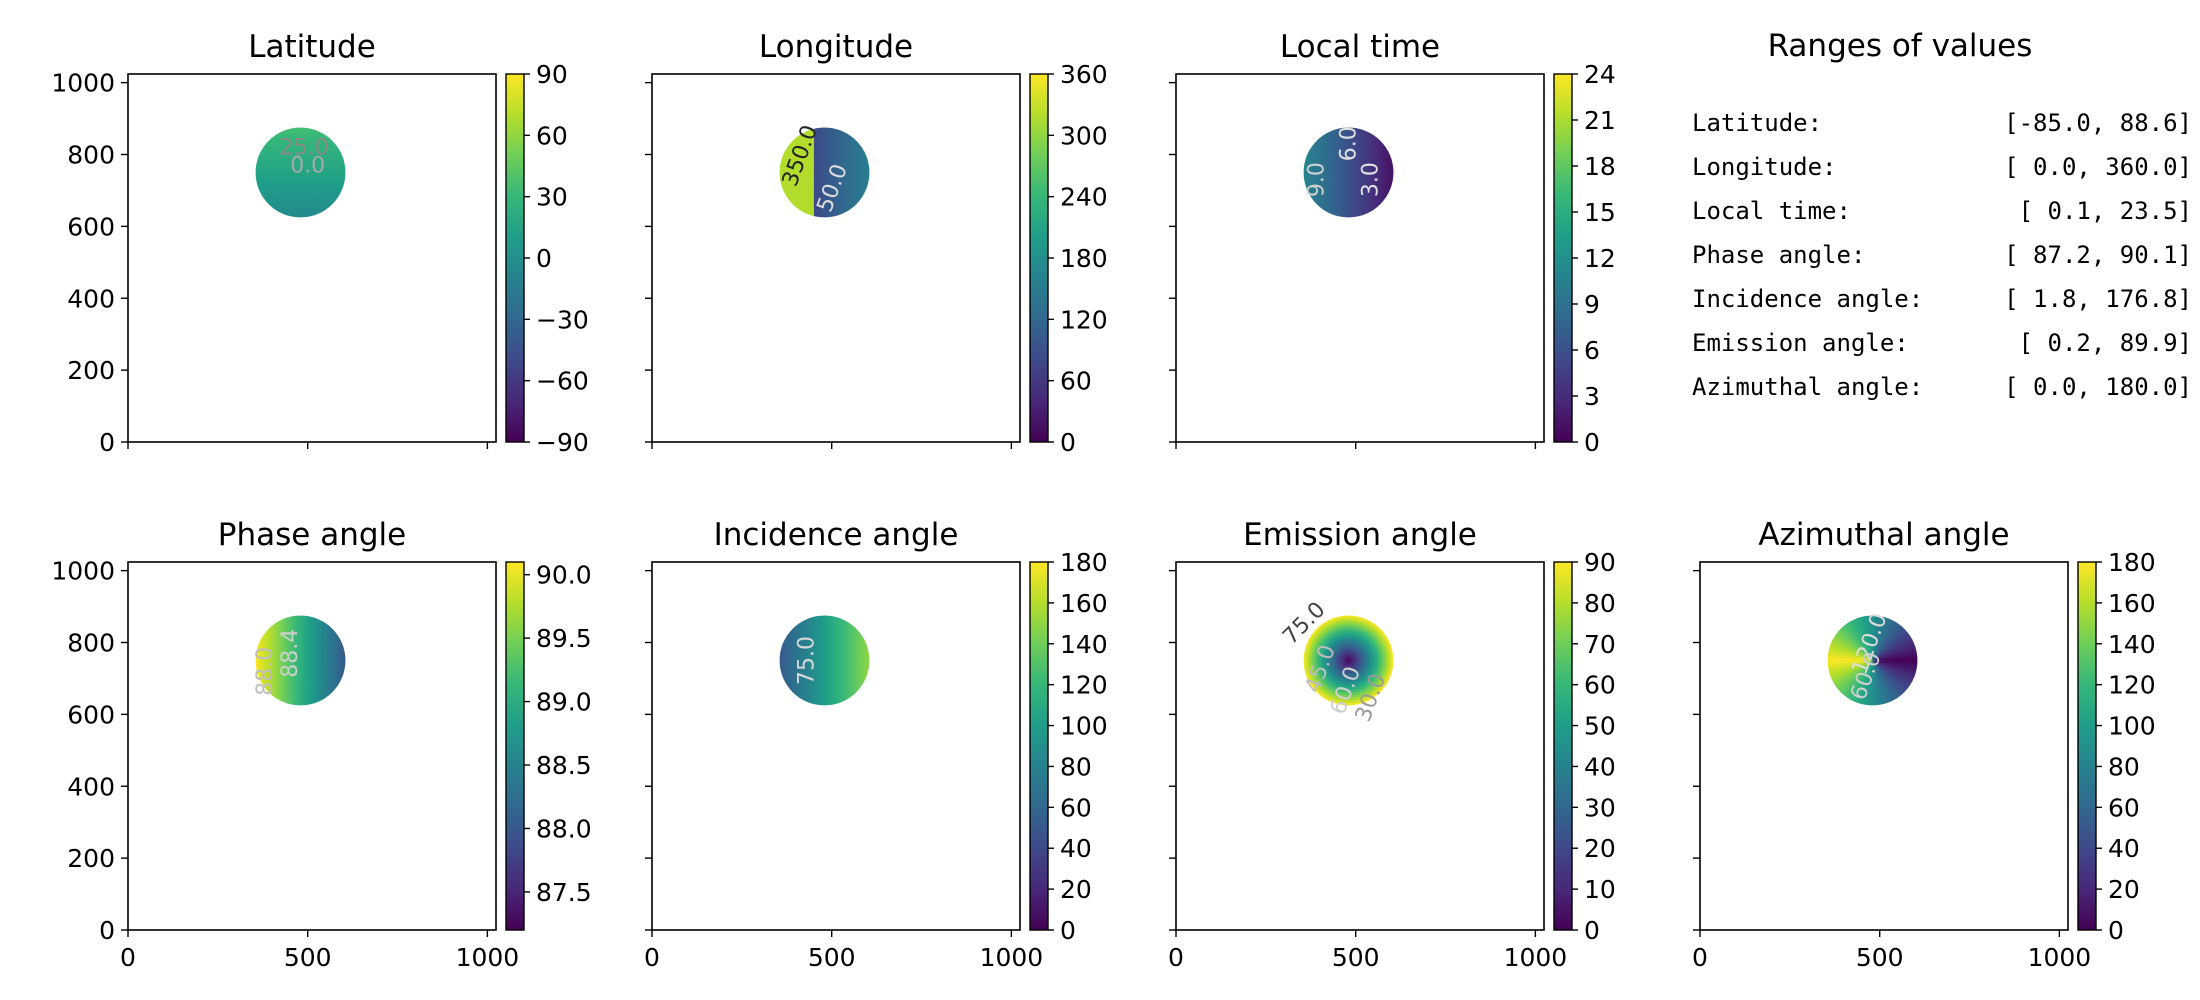 This screenshot has height=1000, width=2200. I want to click on y-tick-label: 1000, so click(83, 83).